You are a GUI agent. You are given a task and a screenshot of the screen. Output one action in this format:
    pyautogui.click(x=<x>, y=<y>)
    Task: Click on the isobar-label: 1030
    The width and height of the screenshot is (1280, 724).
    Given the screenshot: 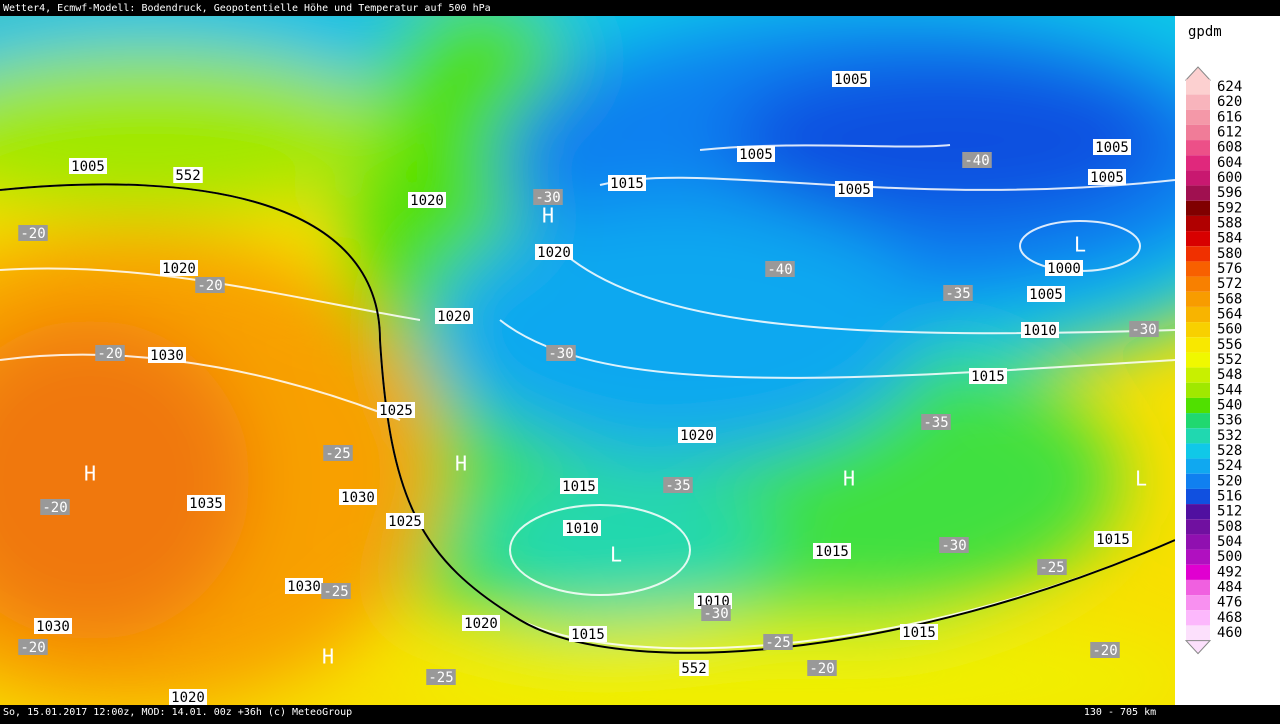 What is the action you would take?
    pyautogui.click(x=304, y=587)
    